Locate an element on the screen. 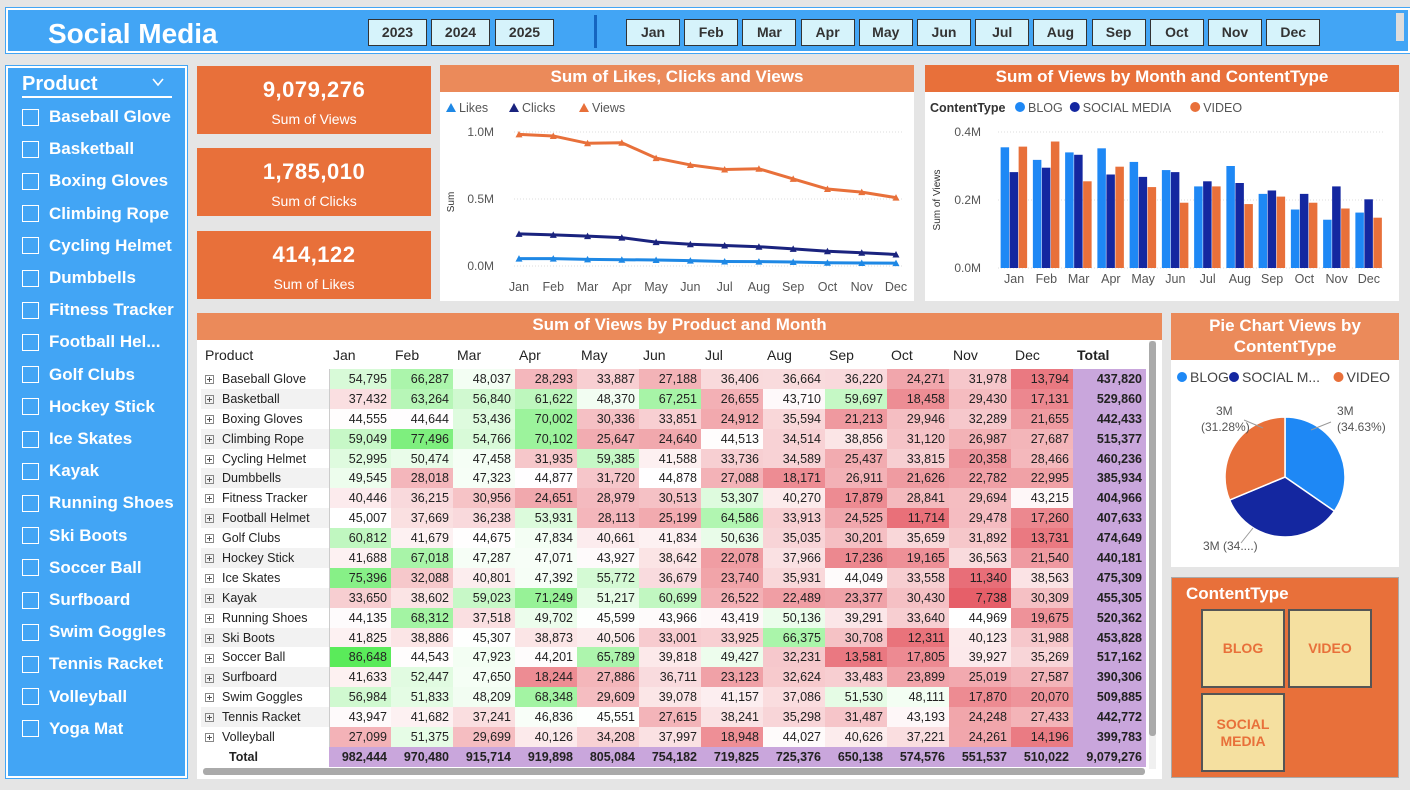 The image size is (1410, 790). month-button-jan: Jan is located at coordinates (653, 32).